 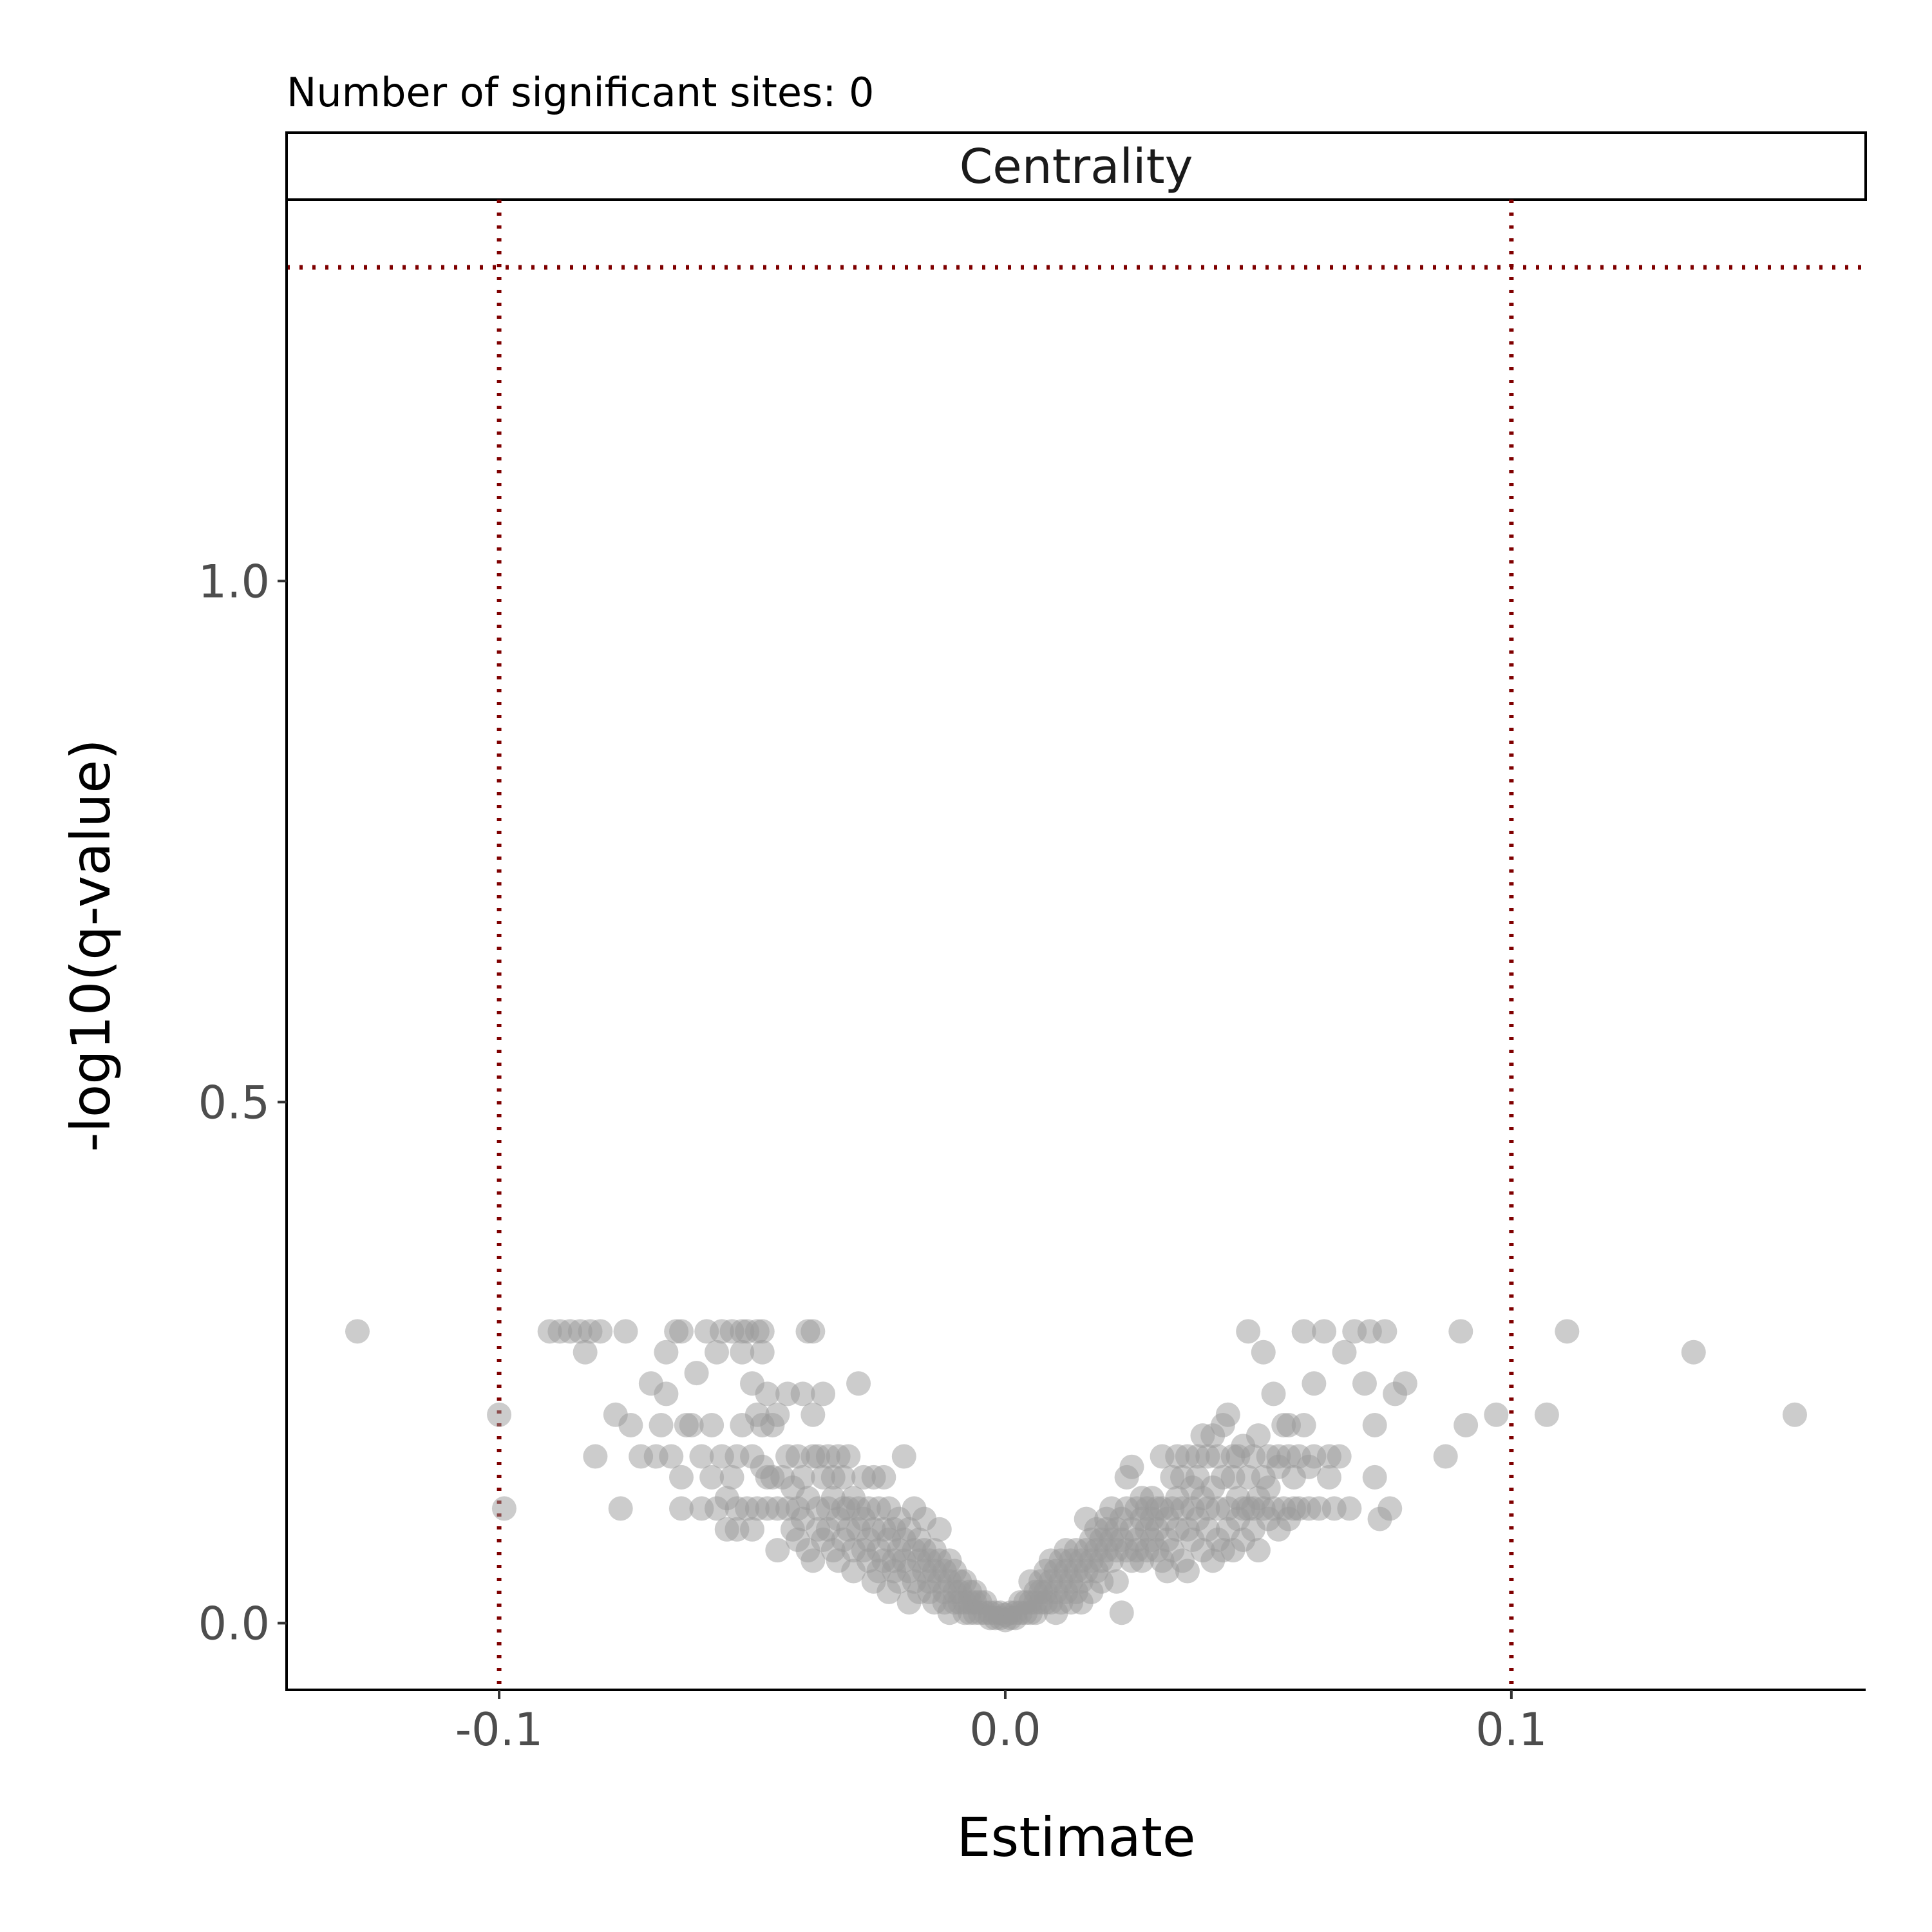 What do you see at coordinates (580, 92) in the screenshot?
I see `chart-subtitle: Number of significant sites: 0` at bounding box center [580, 92].